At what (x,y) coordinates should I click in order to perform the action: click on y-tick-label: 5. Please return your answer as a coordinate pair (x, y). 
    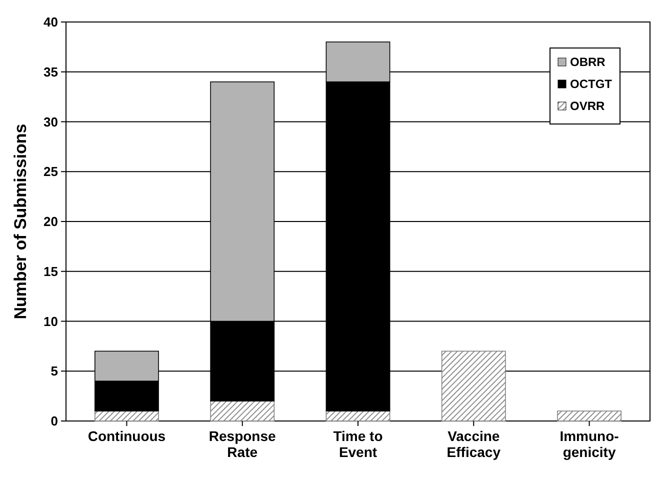
    Looking at the image, I should click on (54, 371).